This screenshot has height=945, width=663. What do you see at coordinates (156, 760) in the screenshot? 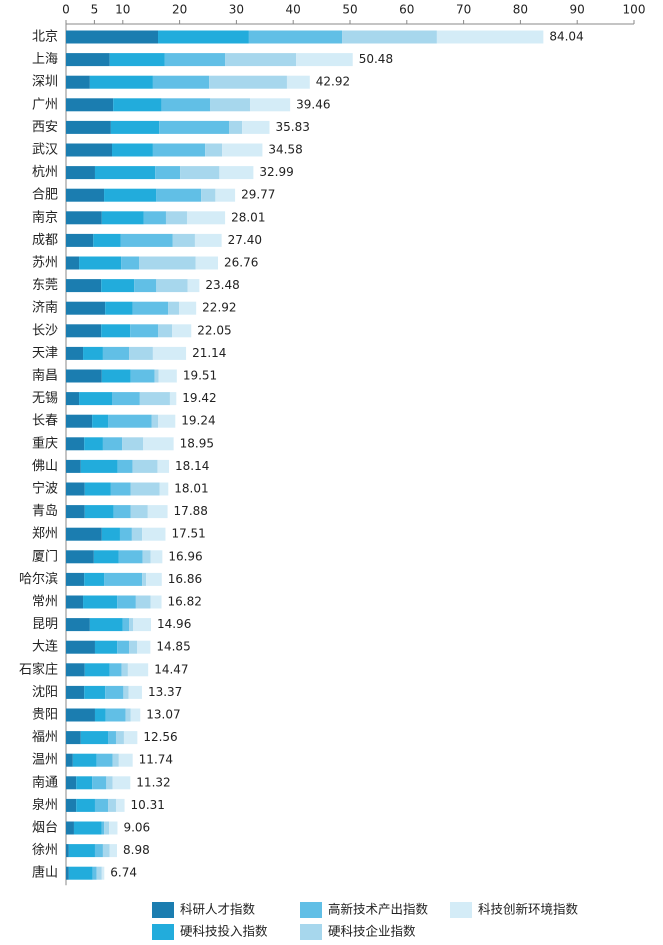
I see `total-label: 11.74` at bounding box center [156, 760].